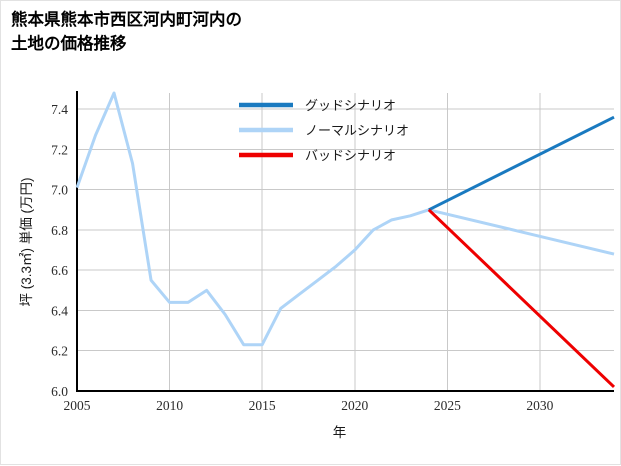 The height and width of the screenshot is (466, 621). Describe the element at coordinates (354, 405) in the screenshot. I see `x-axis-tick-label: 2020` at that location.